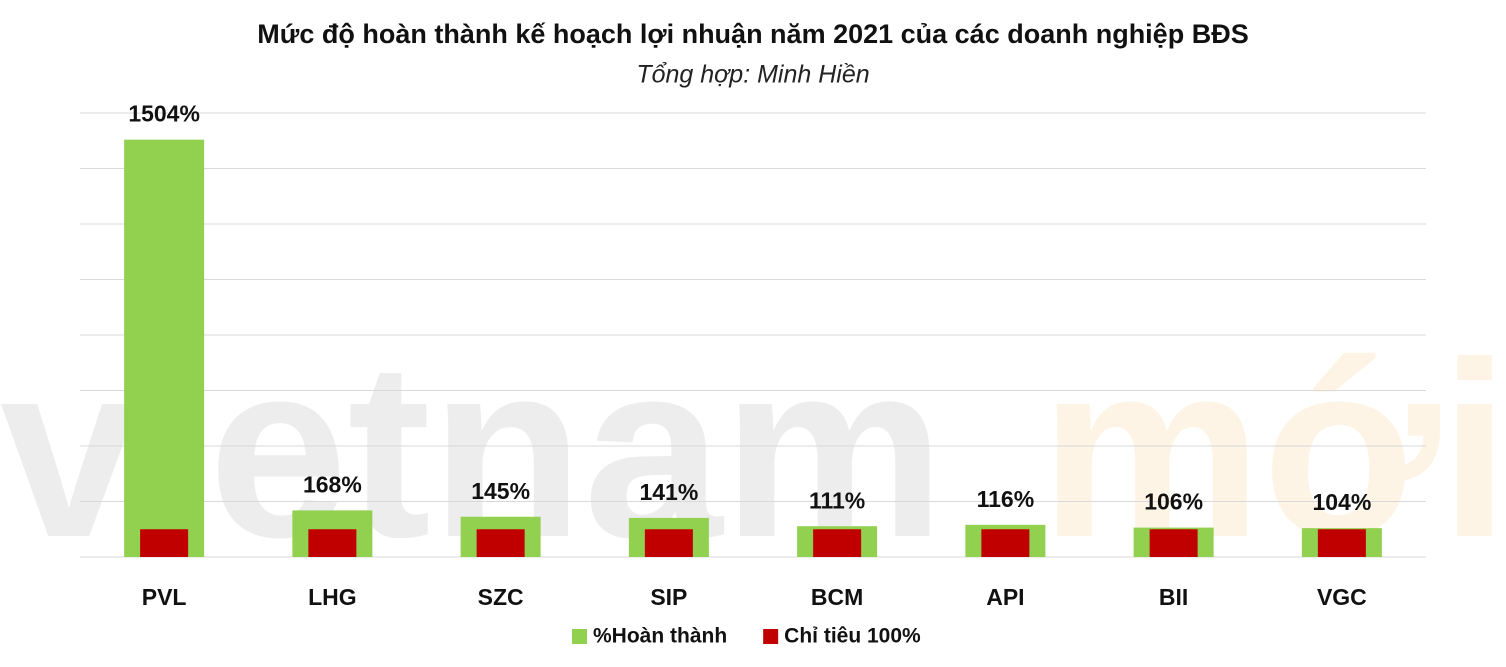 The height and width of the screenshot is (667, 1506). Describe the element at coordinates (1173, 502) in the screenshot. I see `data-label: 106%` at that location.